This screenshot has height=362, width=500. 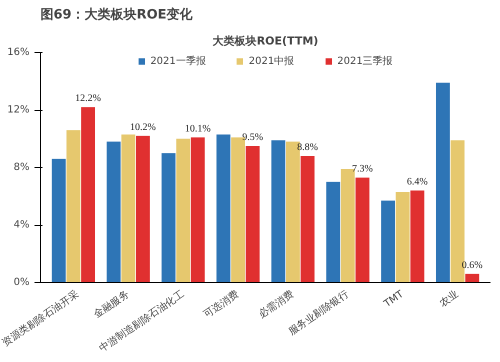 What do you see at coordinates (271, 61) in the screenshot?
I see `legend-label: 2021中报` at bounding box center [271, 61].